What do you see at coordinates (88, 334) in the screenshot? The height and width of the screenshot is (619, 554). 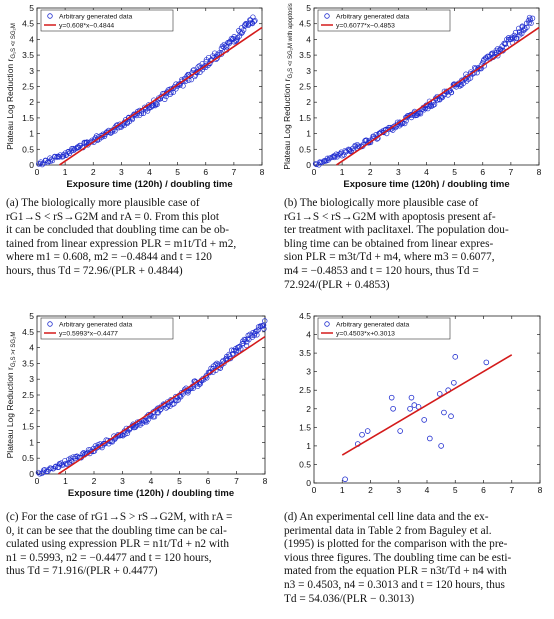 I see `legend-label-fit: y=0.5993*x−0.4477` at bounding box center [88, 334].